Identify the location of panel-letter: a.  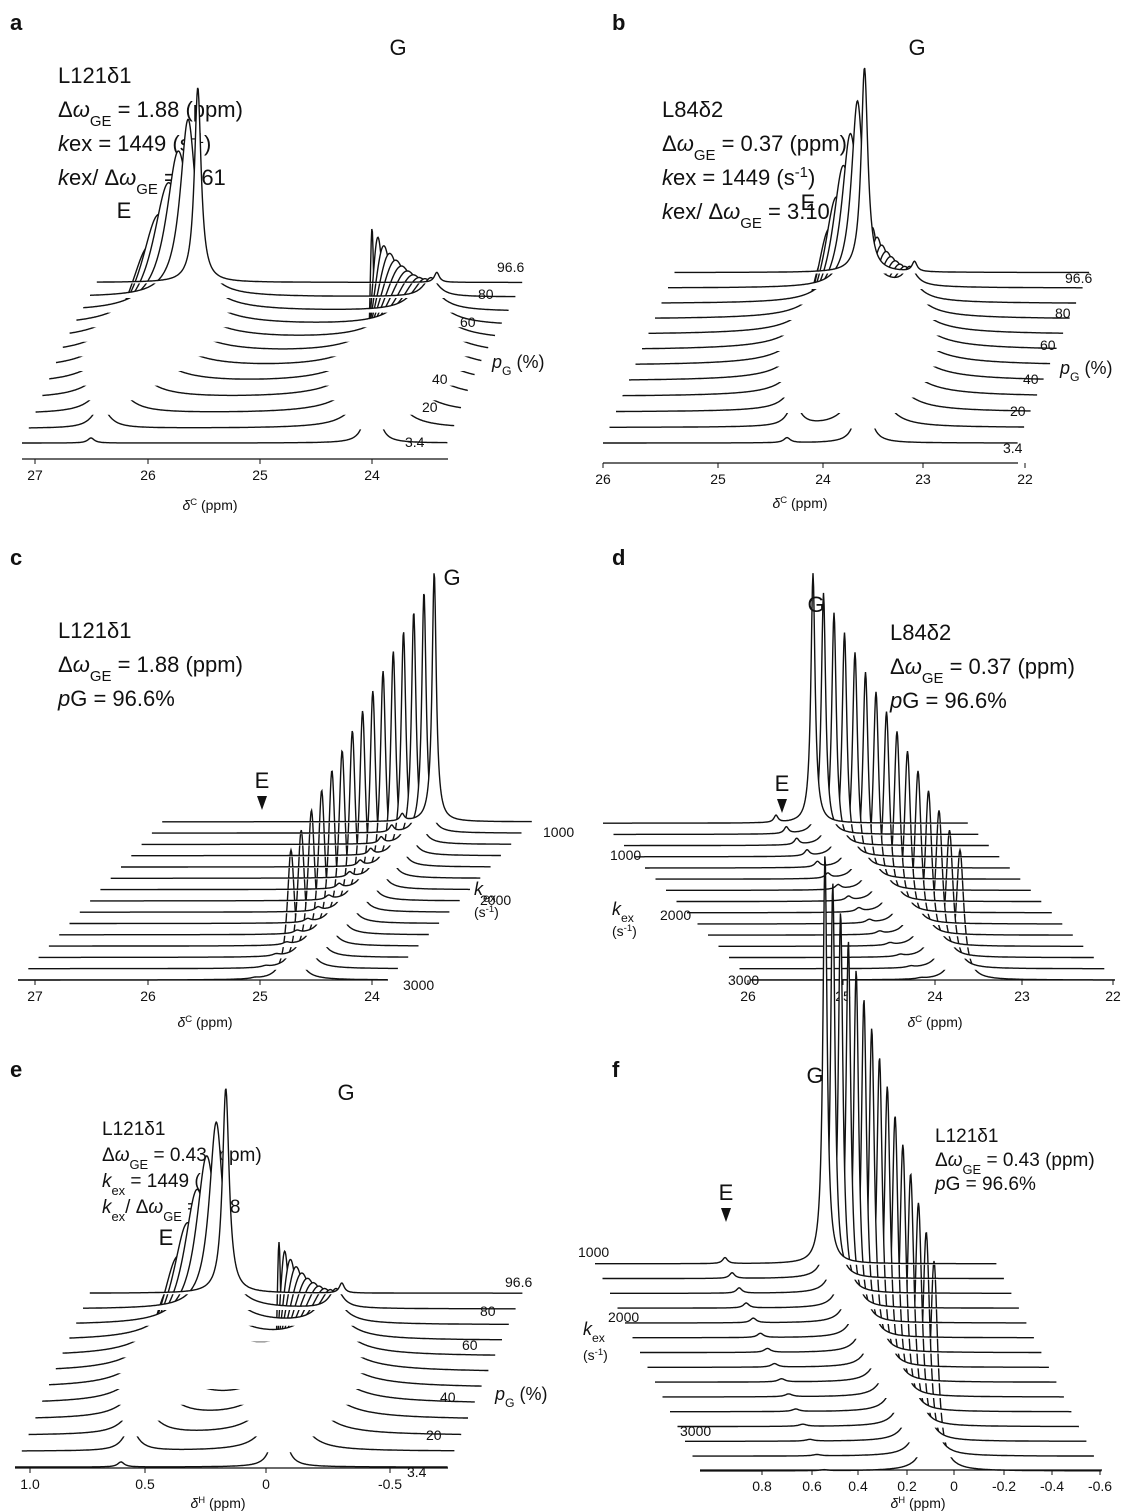
(16, 22).